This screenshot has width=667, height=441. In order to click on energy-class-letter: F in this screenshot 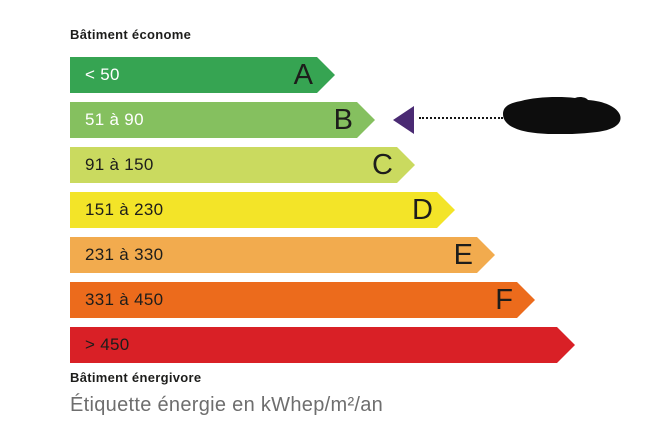, I will do `click(504, 299)`.